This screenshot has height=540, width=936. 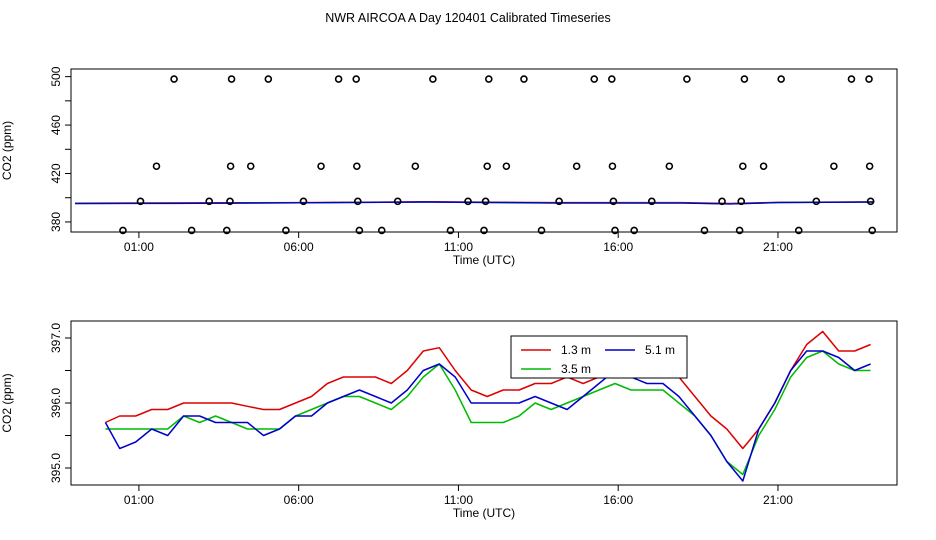 I want to click on legend: 1.3 m 3.5 m 5.1 m, so click(x=599, y=357).